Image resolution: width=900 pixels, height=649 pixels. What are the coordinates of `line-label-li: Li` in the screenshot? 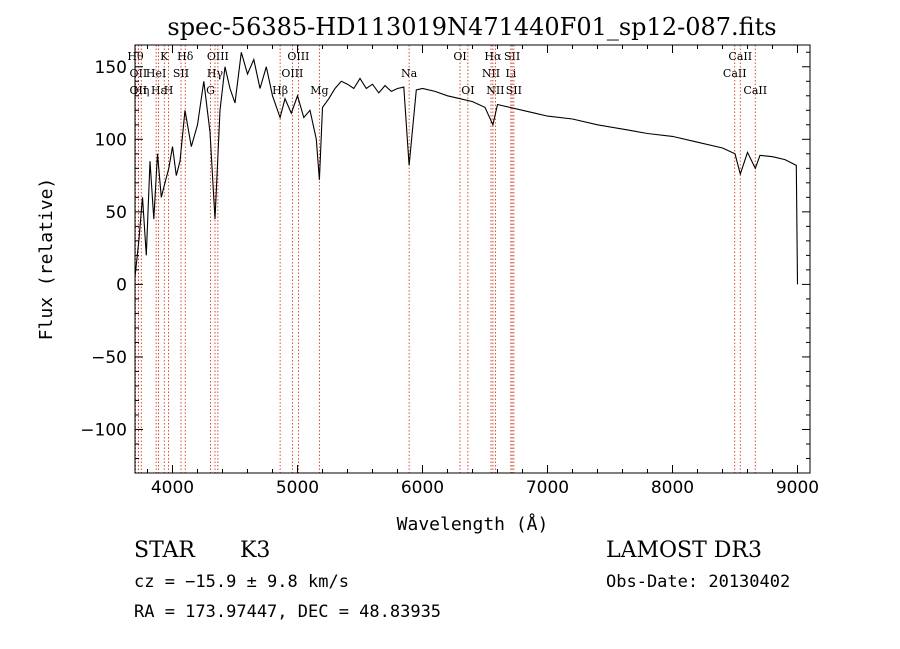 It's located at (510, 73).